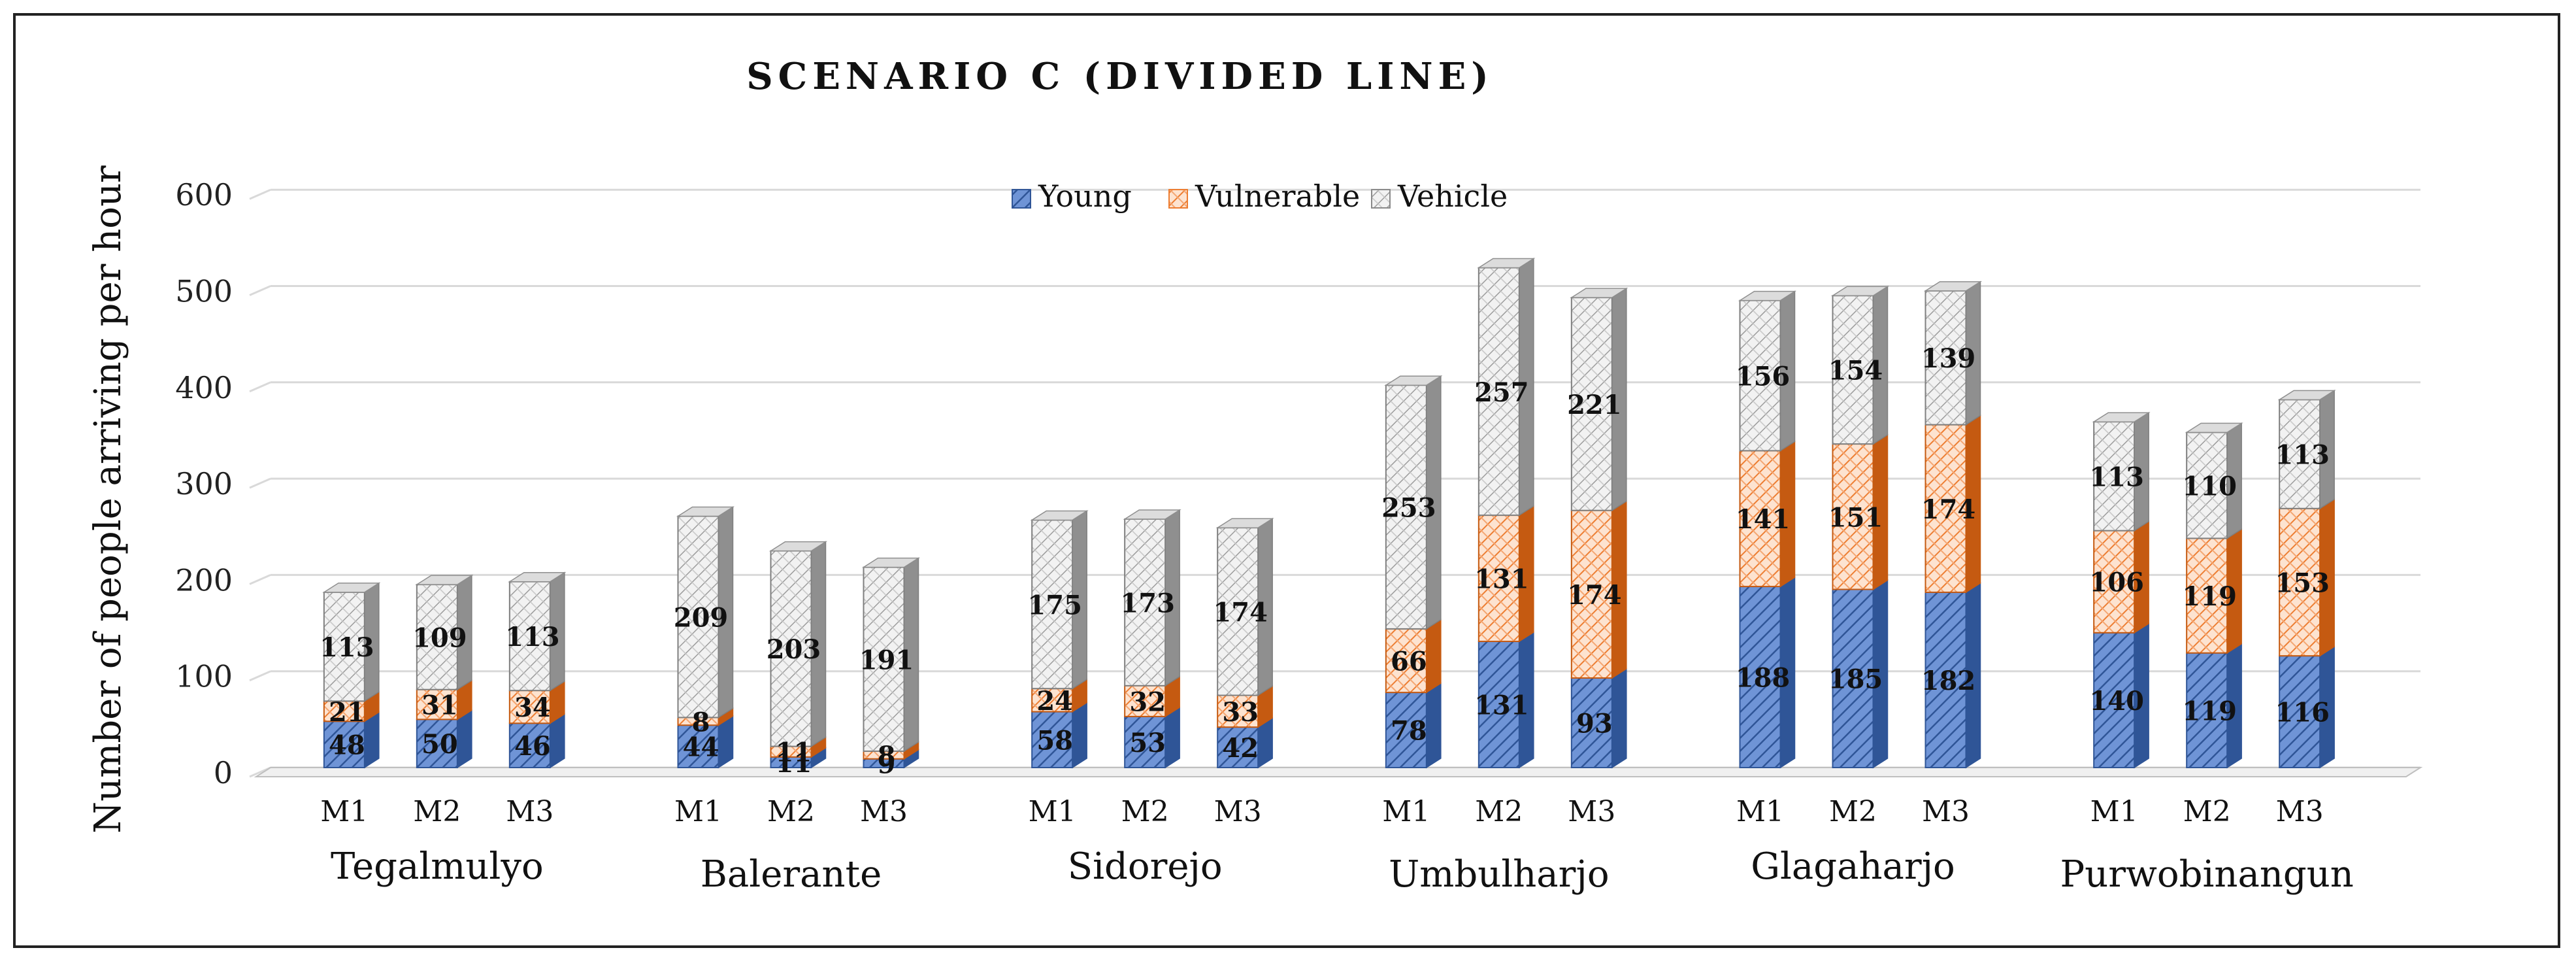  Describe the element at coordinates (1501, 392) in the screenshot. I see `data-label-vehicle: 257` at that location.